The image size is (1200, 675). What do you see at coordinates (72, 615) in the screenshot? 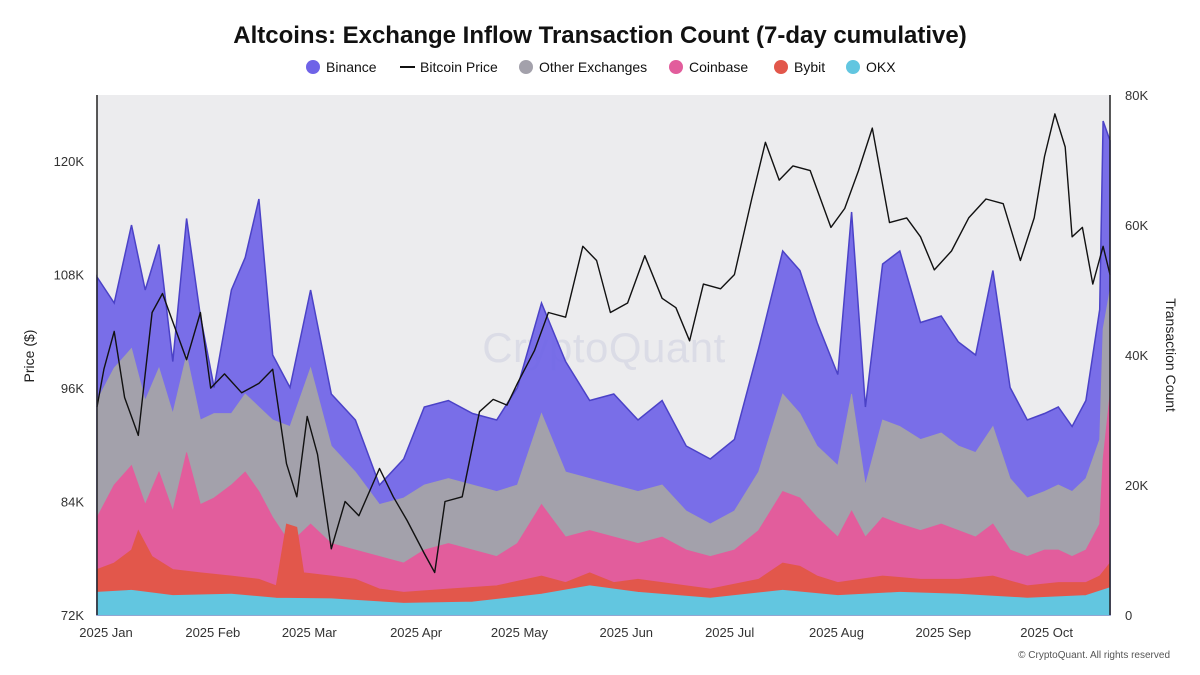
I see `left-tick-label: 72K` at bounding box center [72, 615].